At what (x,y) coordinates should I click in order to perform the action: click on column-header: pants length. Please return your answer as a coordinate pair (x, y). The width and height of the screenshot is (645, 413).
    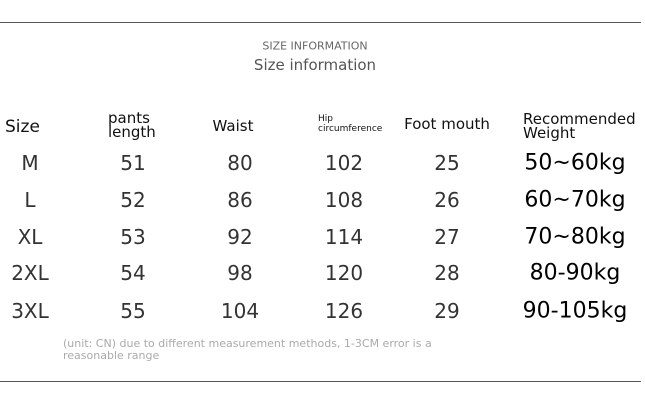
    Looking at the image, I should click on (132, 125).